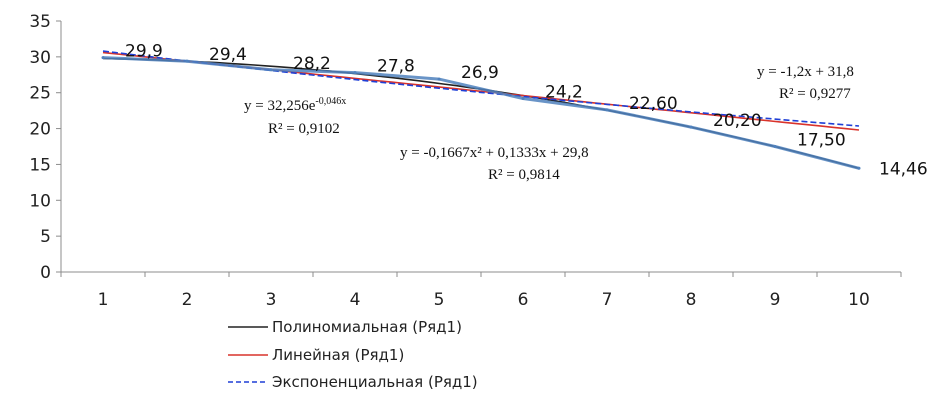 This screenshot has width=941, height=394. I want to click on exponential-r2: R² = 0,9102, so click(304, 129).